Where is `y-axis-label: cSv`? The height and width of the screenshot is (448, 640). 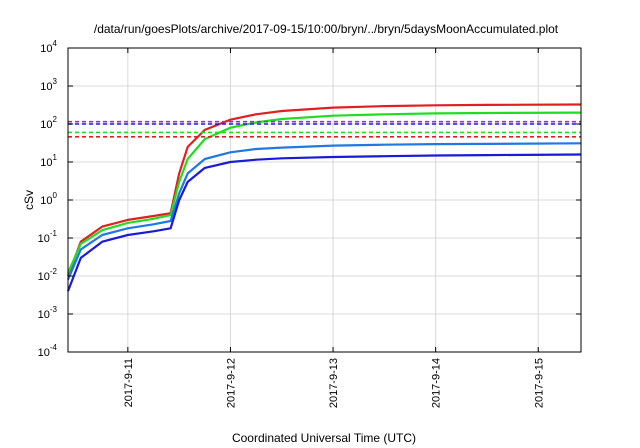
y-axis-label: cSv is located at coordinates (29, 200).